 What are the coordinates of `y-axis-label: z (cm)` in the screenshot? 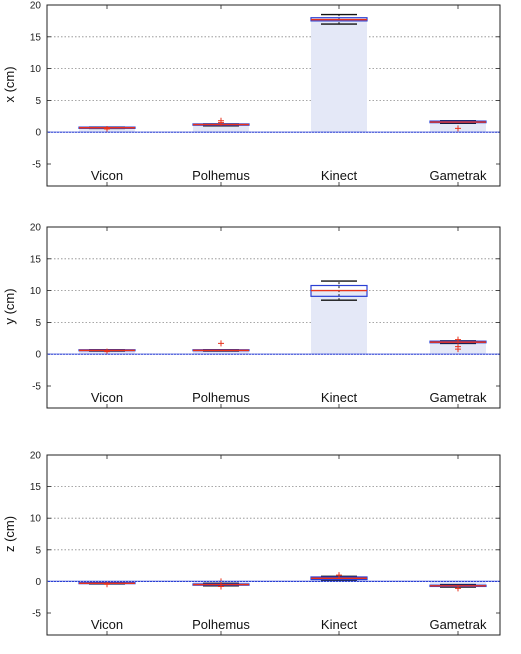 It's located at (9, 534).